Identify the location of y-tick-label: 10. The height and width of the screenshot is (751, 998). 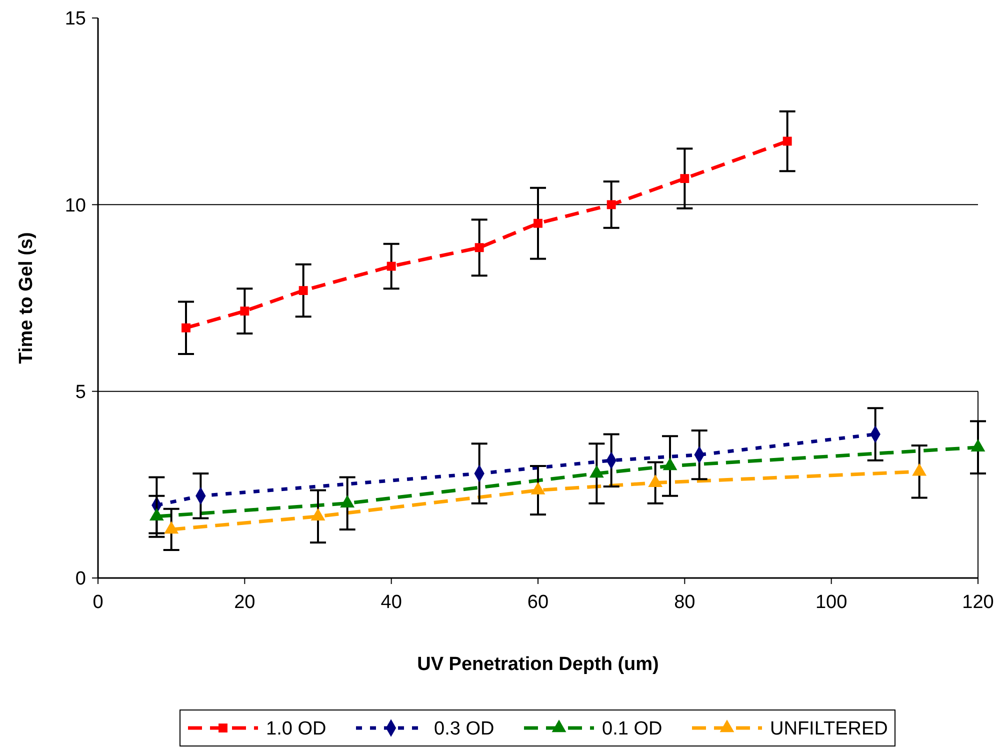
(75, 205).